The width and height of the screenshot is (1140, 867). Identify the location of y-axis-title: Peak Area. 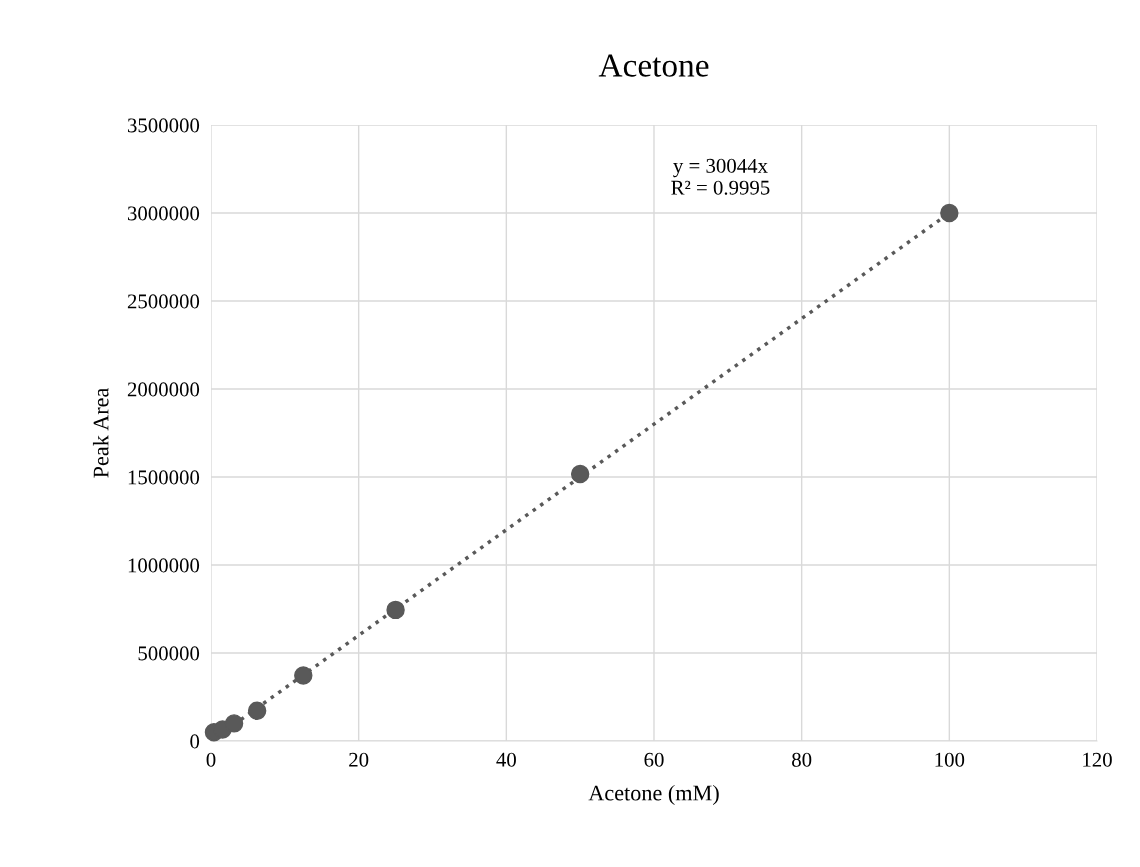
(100, 432).